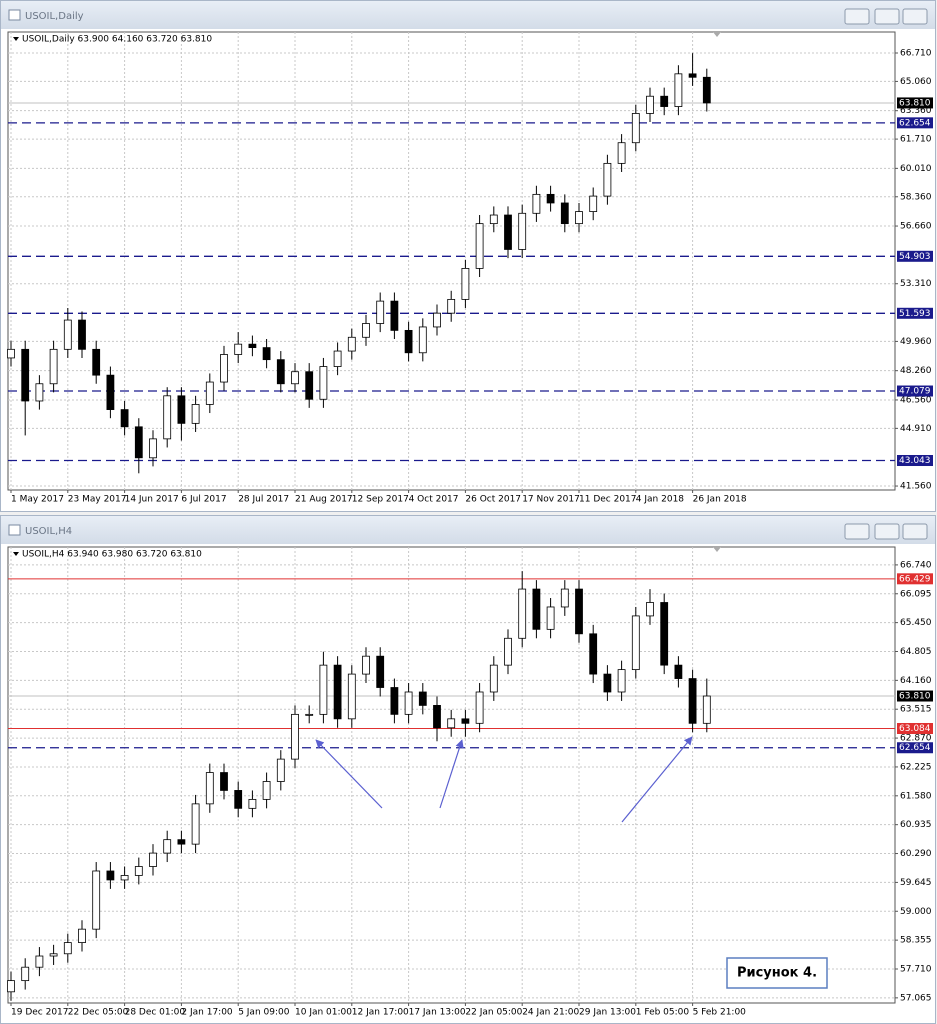 The width and height of the screenshot is (937, 1024). I want to click on y-tick-label: 48.260, so click(916, 371).